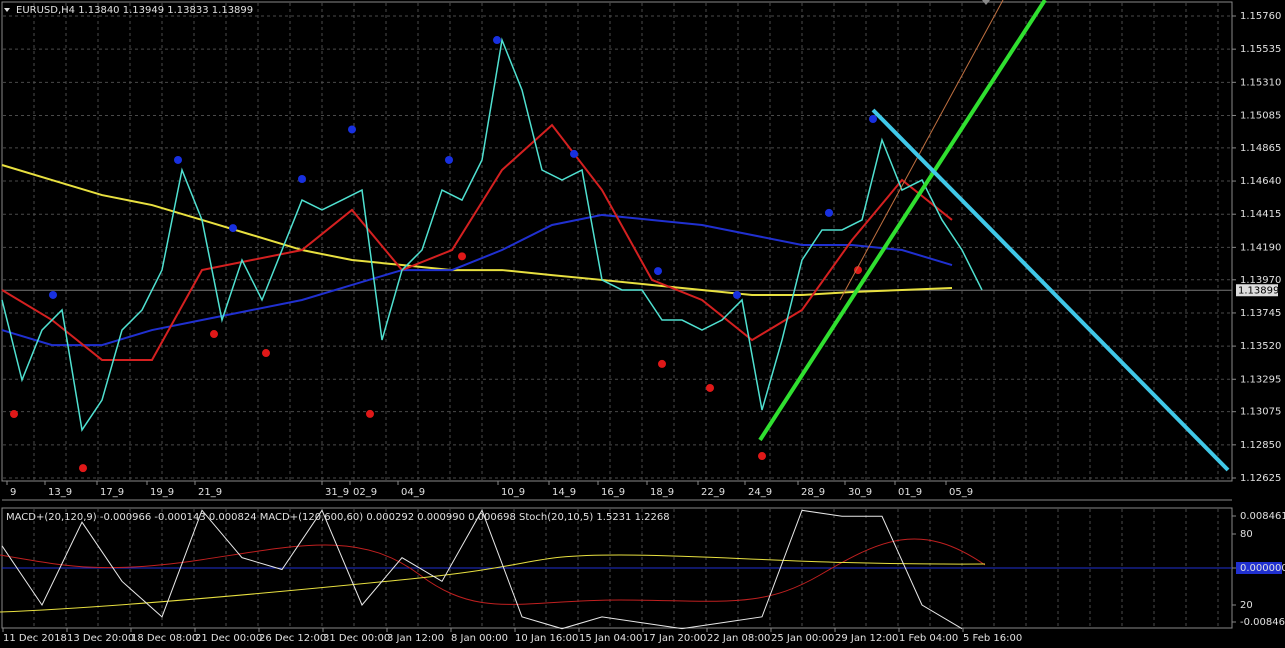 The width and height of the screenshot is (1285, 648). Describe the element at coordinates (513, 492) in the screenshot. I see `time-label: 10_9` at that location.